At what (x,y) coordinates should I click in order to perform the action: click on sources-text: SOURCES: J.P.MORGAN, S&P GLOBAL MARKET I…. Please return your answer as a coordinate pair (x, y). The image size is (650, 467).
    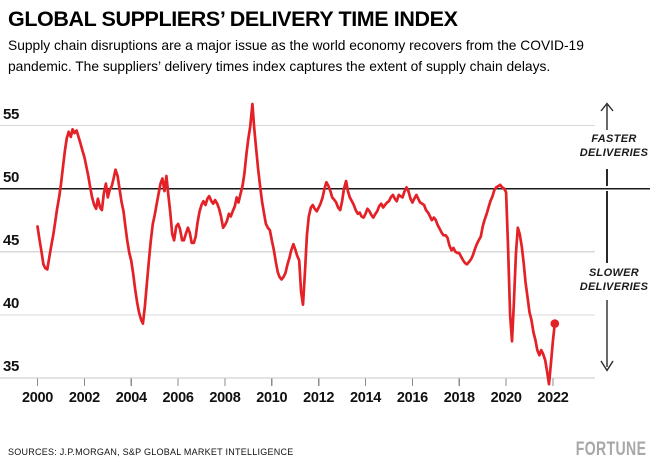
    Looking at the image, I should click on (151, 452).